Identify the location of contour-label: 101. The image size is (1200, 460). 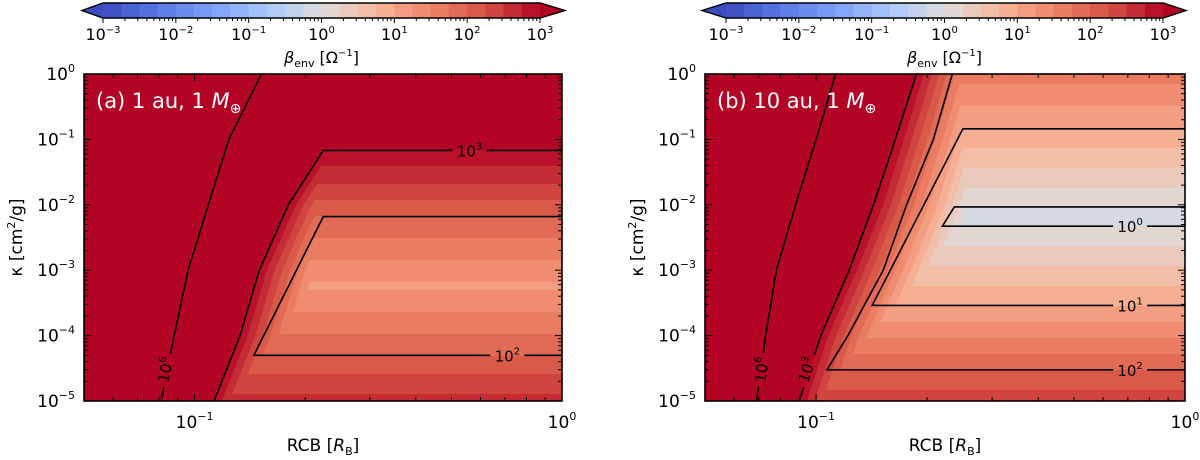
(1129, 305).